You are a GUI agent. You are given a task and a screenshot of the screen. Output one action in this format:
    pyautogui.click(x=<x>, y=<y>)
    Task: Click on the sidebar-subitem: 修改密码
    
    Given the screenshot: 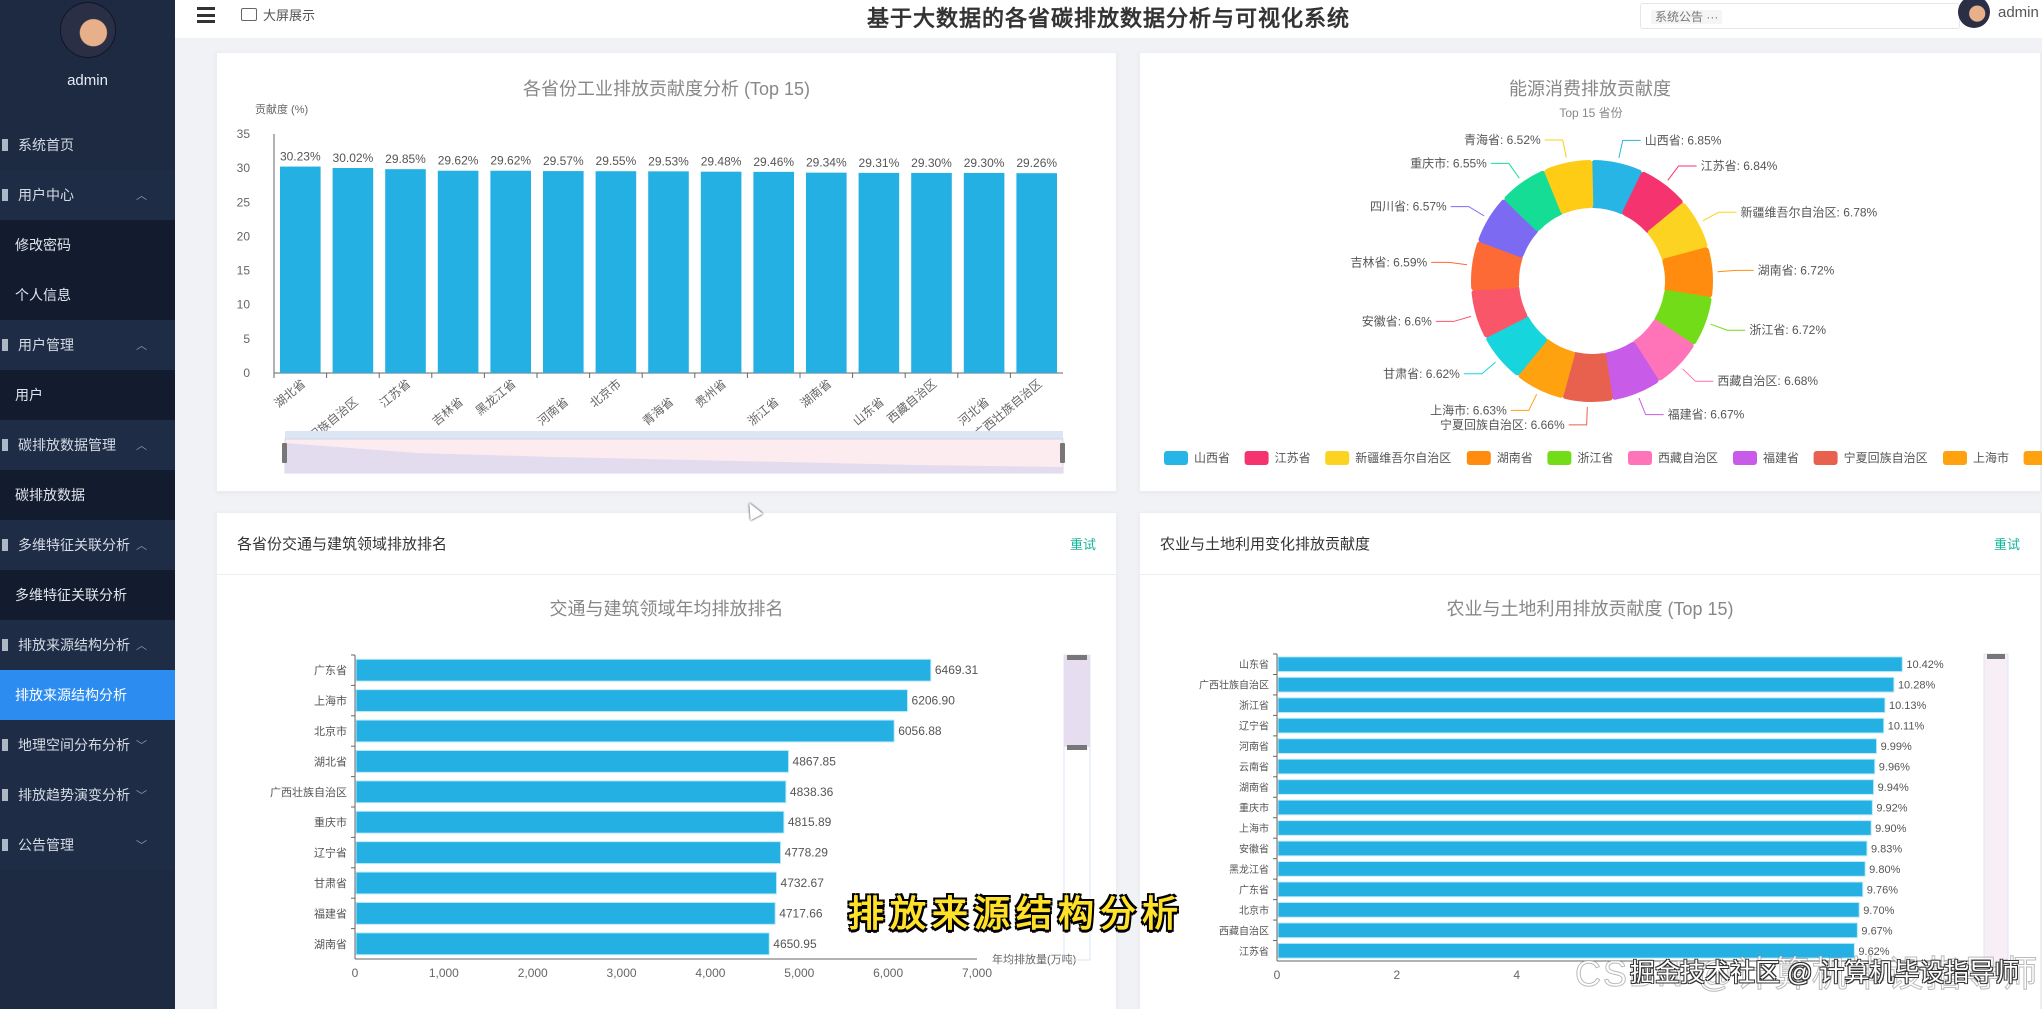 What is the action you would take?
    pyautogui.click(x=87, y=245)
    